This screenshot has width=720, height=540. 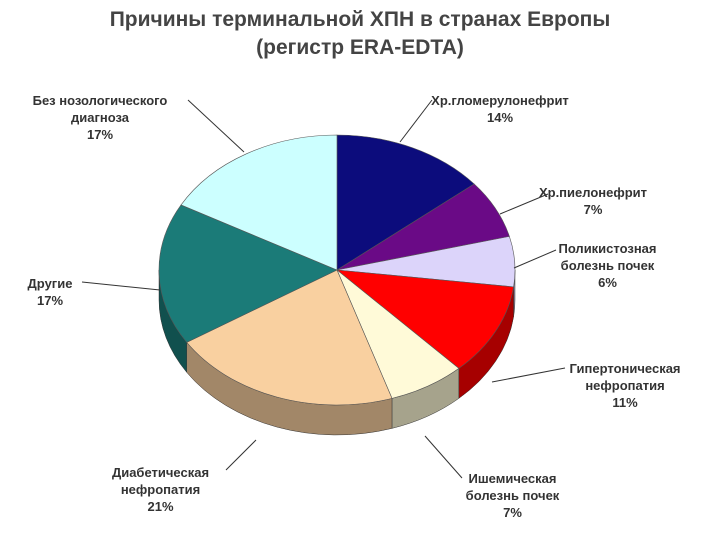 I want to click on category-label: Поликистозная болезнь почек, so click(x=607, y=257).